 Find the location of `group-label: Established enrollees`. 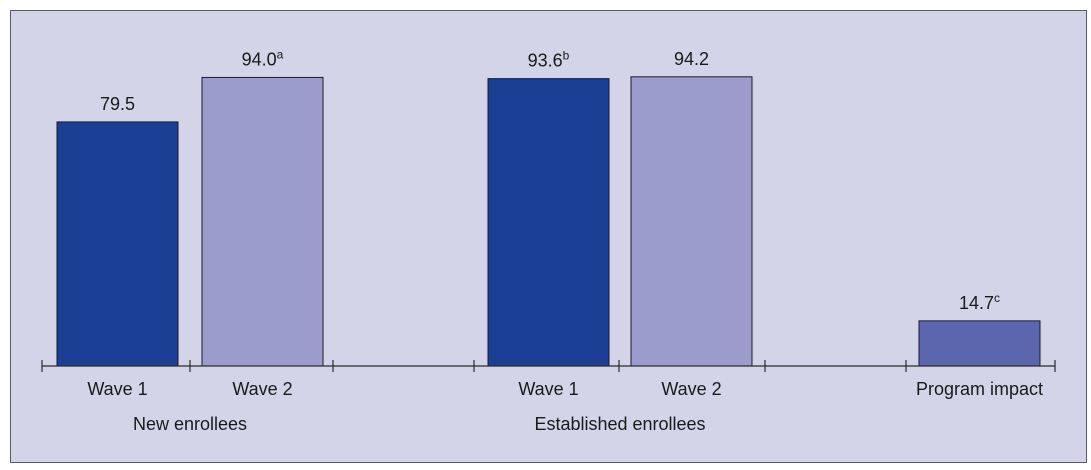

group-label: Established enrollees is located at coordinates (619, 424).